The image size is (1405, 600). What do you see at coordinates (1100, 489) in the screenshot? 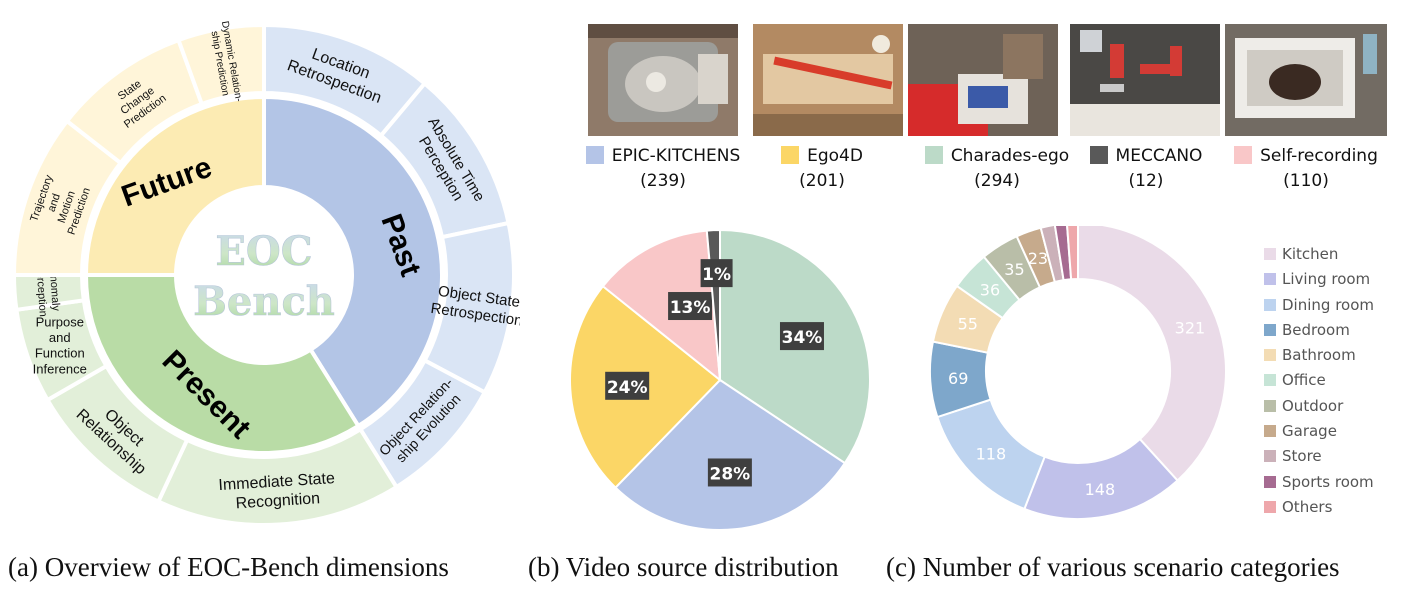
I see `donut-value-label: 148` at bounding box center [1100, 489].